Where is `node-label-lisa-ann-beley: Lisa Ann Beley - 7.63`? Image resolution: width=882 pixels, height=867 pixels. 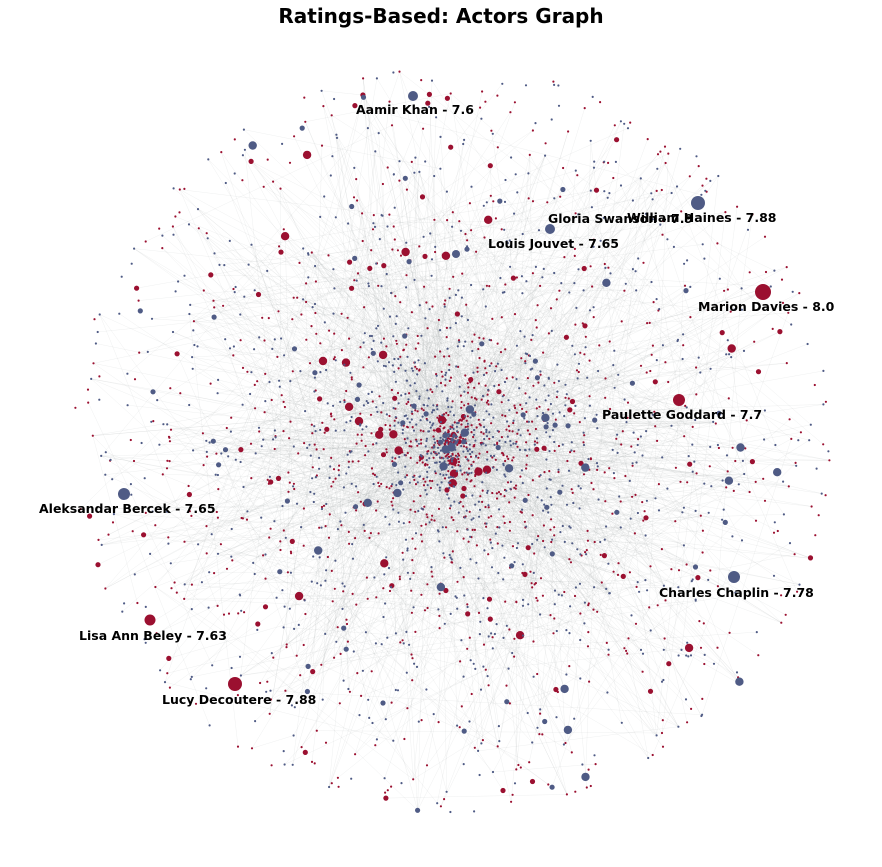 node-label-lisa-ann-beley: Lisa Ann Beley - 7.63 is located at coordinates (153, 635).